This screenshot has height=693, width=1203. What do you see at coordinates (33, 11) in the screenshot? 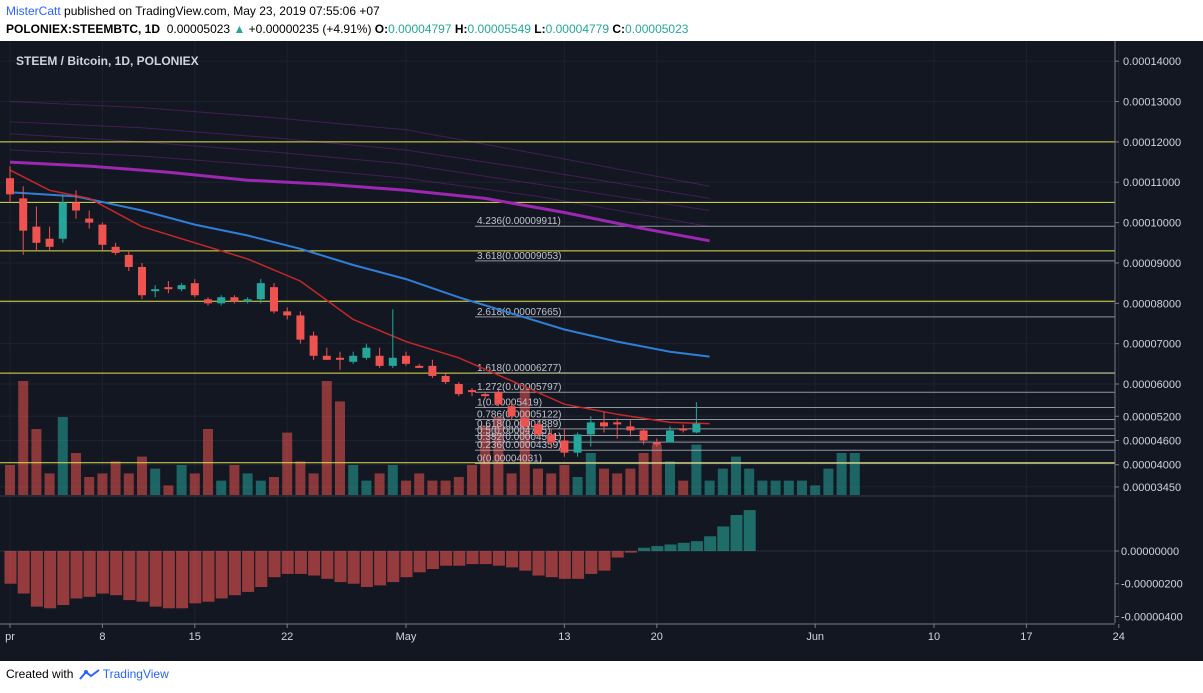
I see `author-link: MisterCatt` at bounding box center [33, 11].